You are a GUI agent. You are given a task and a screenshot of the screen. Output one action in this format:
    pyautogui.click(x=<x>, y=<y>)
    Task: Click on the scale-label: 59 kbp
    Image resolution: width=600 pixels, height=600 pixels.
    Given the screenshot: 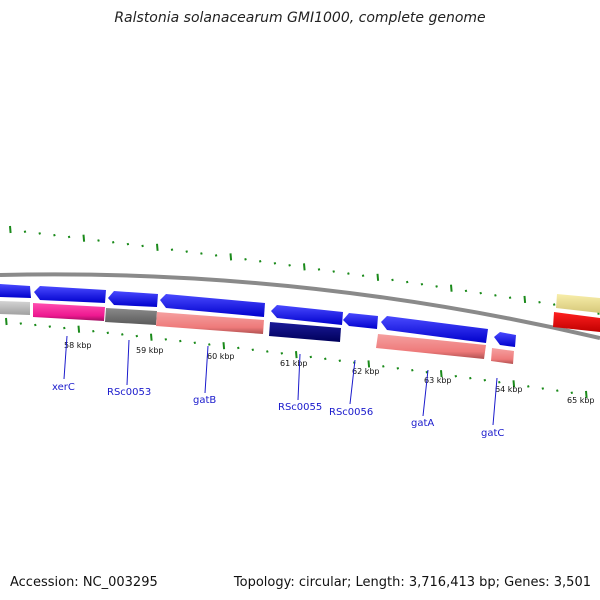 What is the action you would take?
    pyautogui.click(x=150, y=350)
    